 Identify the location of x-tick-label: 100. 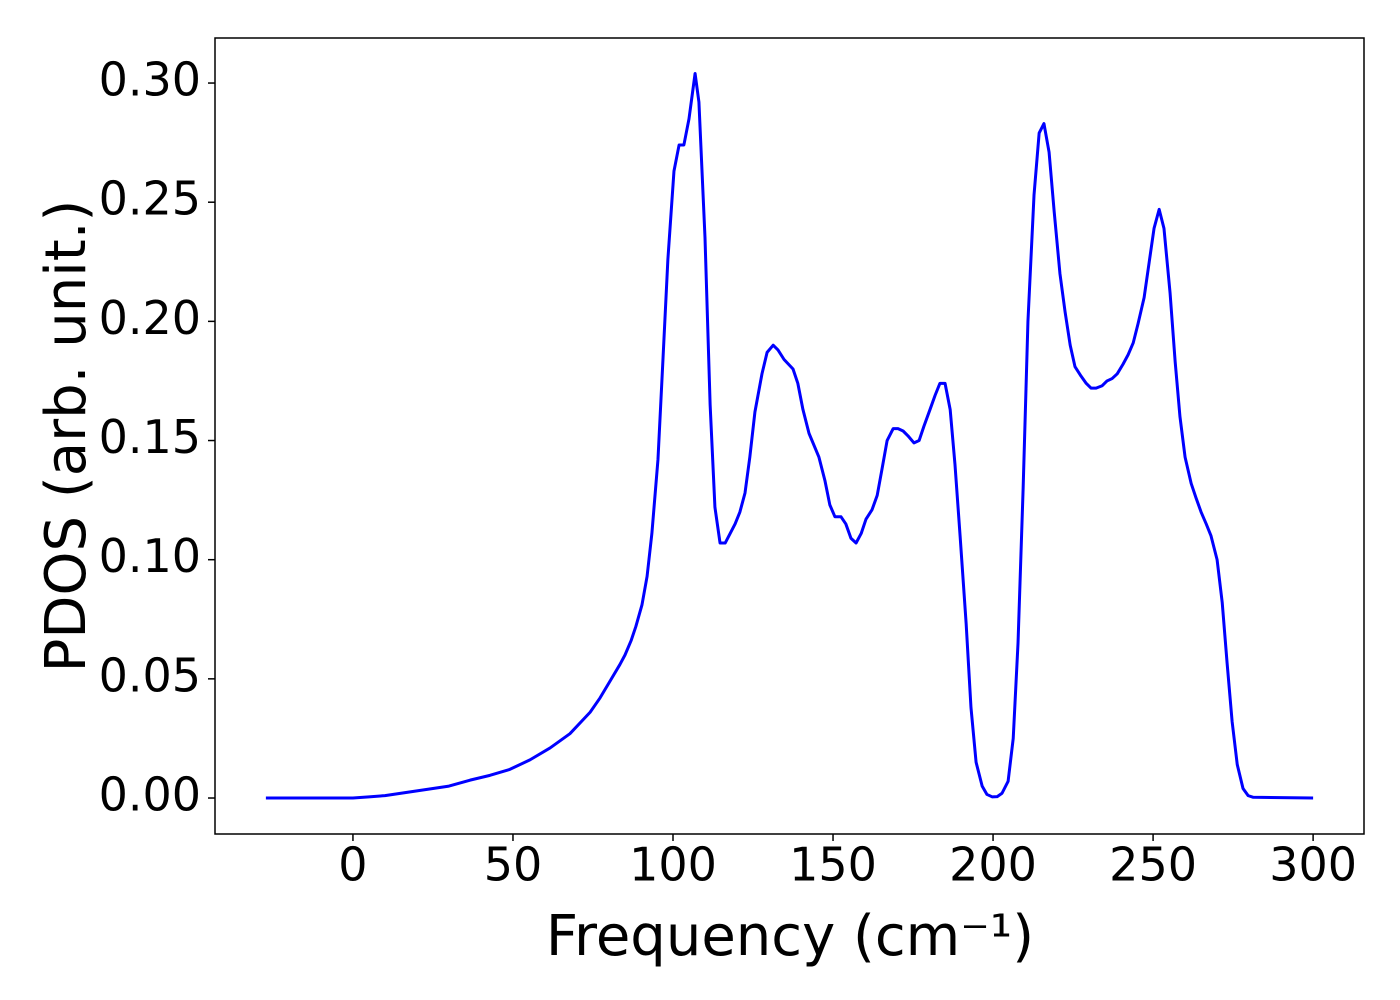
(673, 865).